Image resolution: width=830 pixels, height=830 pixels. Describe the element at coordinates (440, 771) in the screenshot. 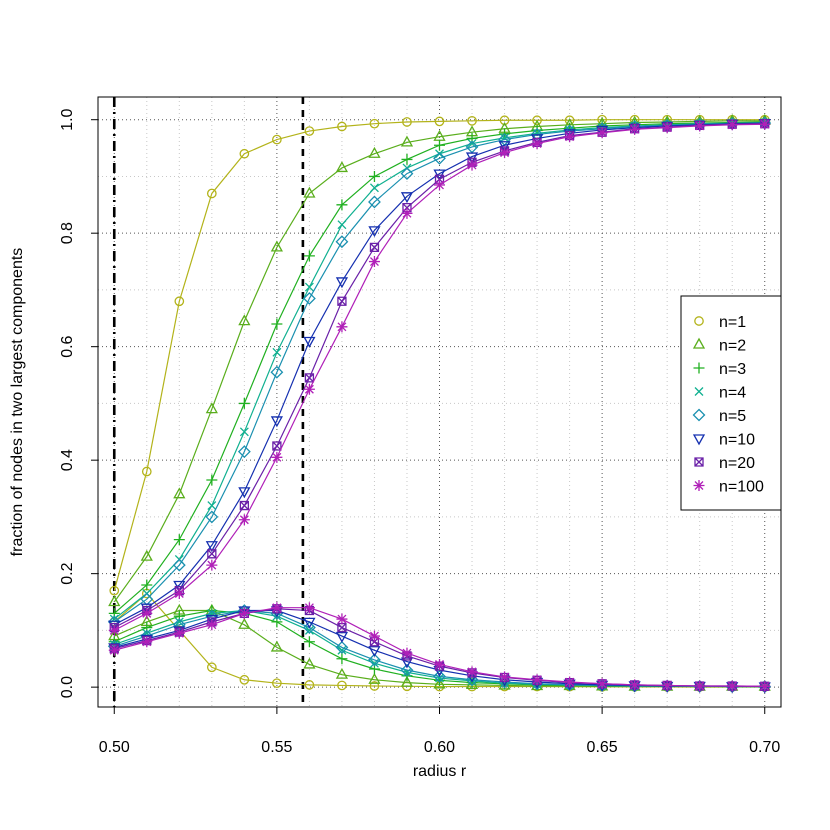

I see `x-axis-title: radius r` at that location.